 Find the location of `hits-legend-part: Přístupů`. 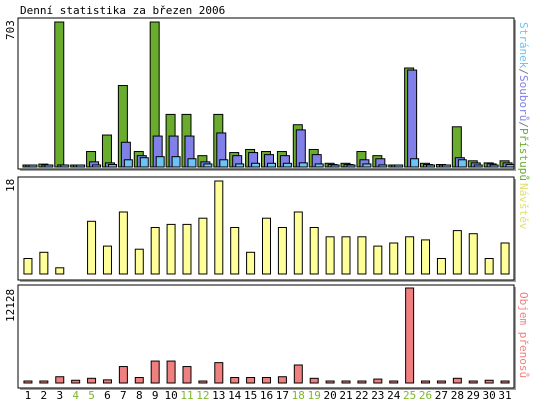

hits-legend-part: Přístupů is located at coordinates (523, 154).